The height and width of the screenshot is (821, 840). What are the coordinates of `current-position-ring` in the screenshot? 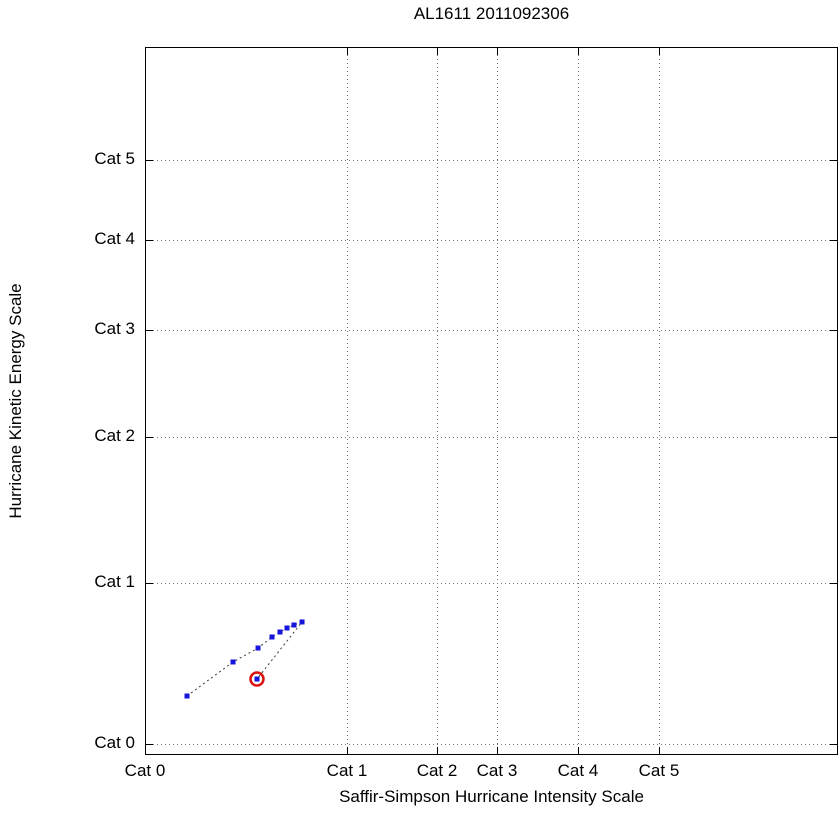 It's located at (257, 679).